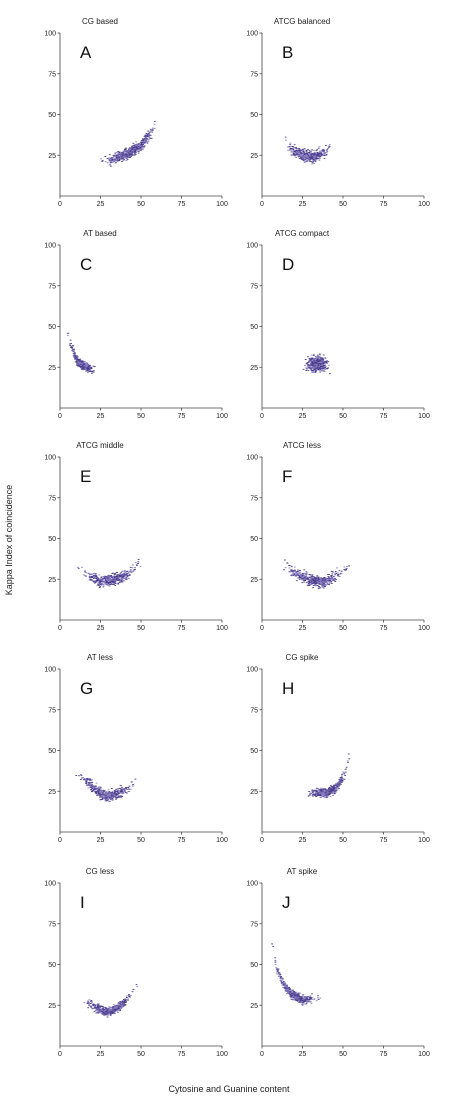 The height and width of the screenshot is (1118, 450). Describe the element at coordinates (343, 840) in the screenshot. I see `x-tick-label: 50` at that location.